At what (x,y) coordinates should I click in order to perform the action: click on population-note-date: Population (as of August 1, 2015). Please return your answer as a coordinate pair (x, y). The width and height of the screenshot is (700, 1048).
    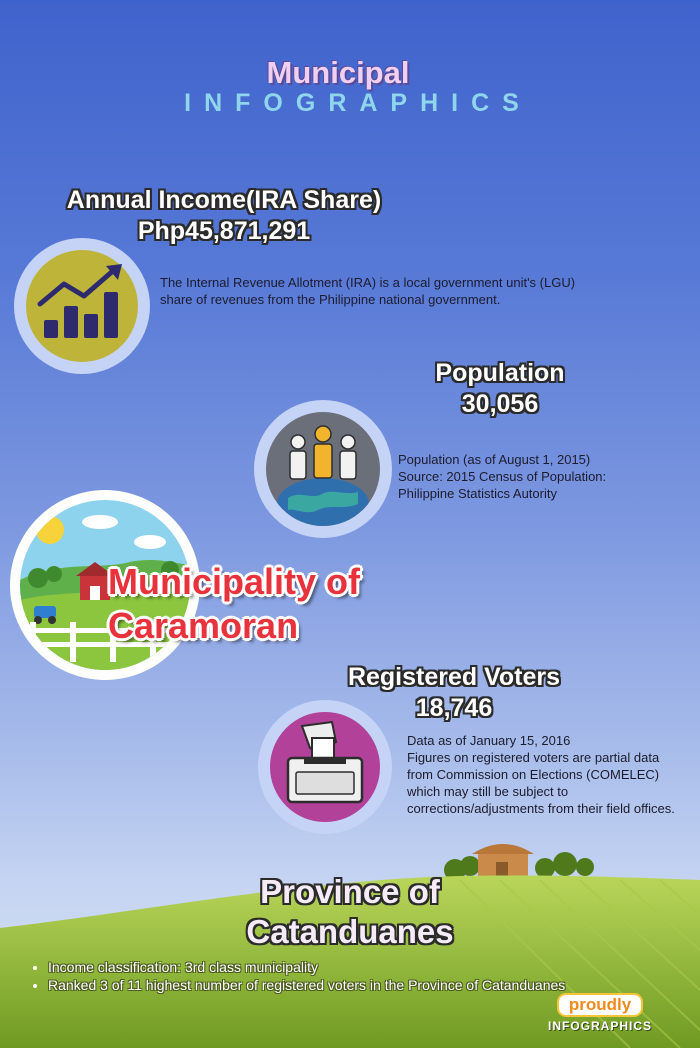
    Looking at the image, I should click on (494, 459).